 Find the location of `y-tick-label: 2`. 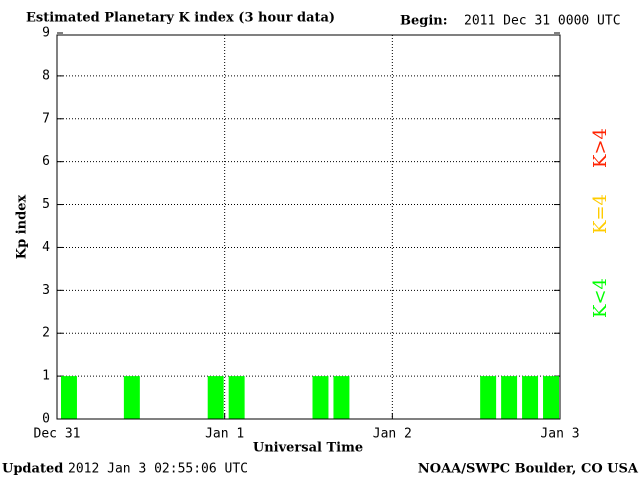

y-tick-label: 2 is located at coordinates (46, 333).